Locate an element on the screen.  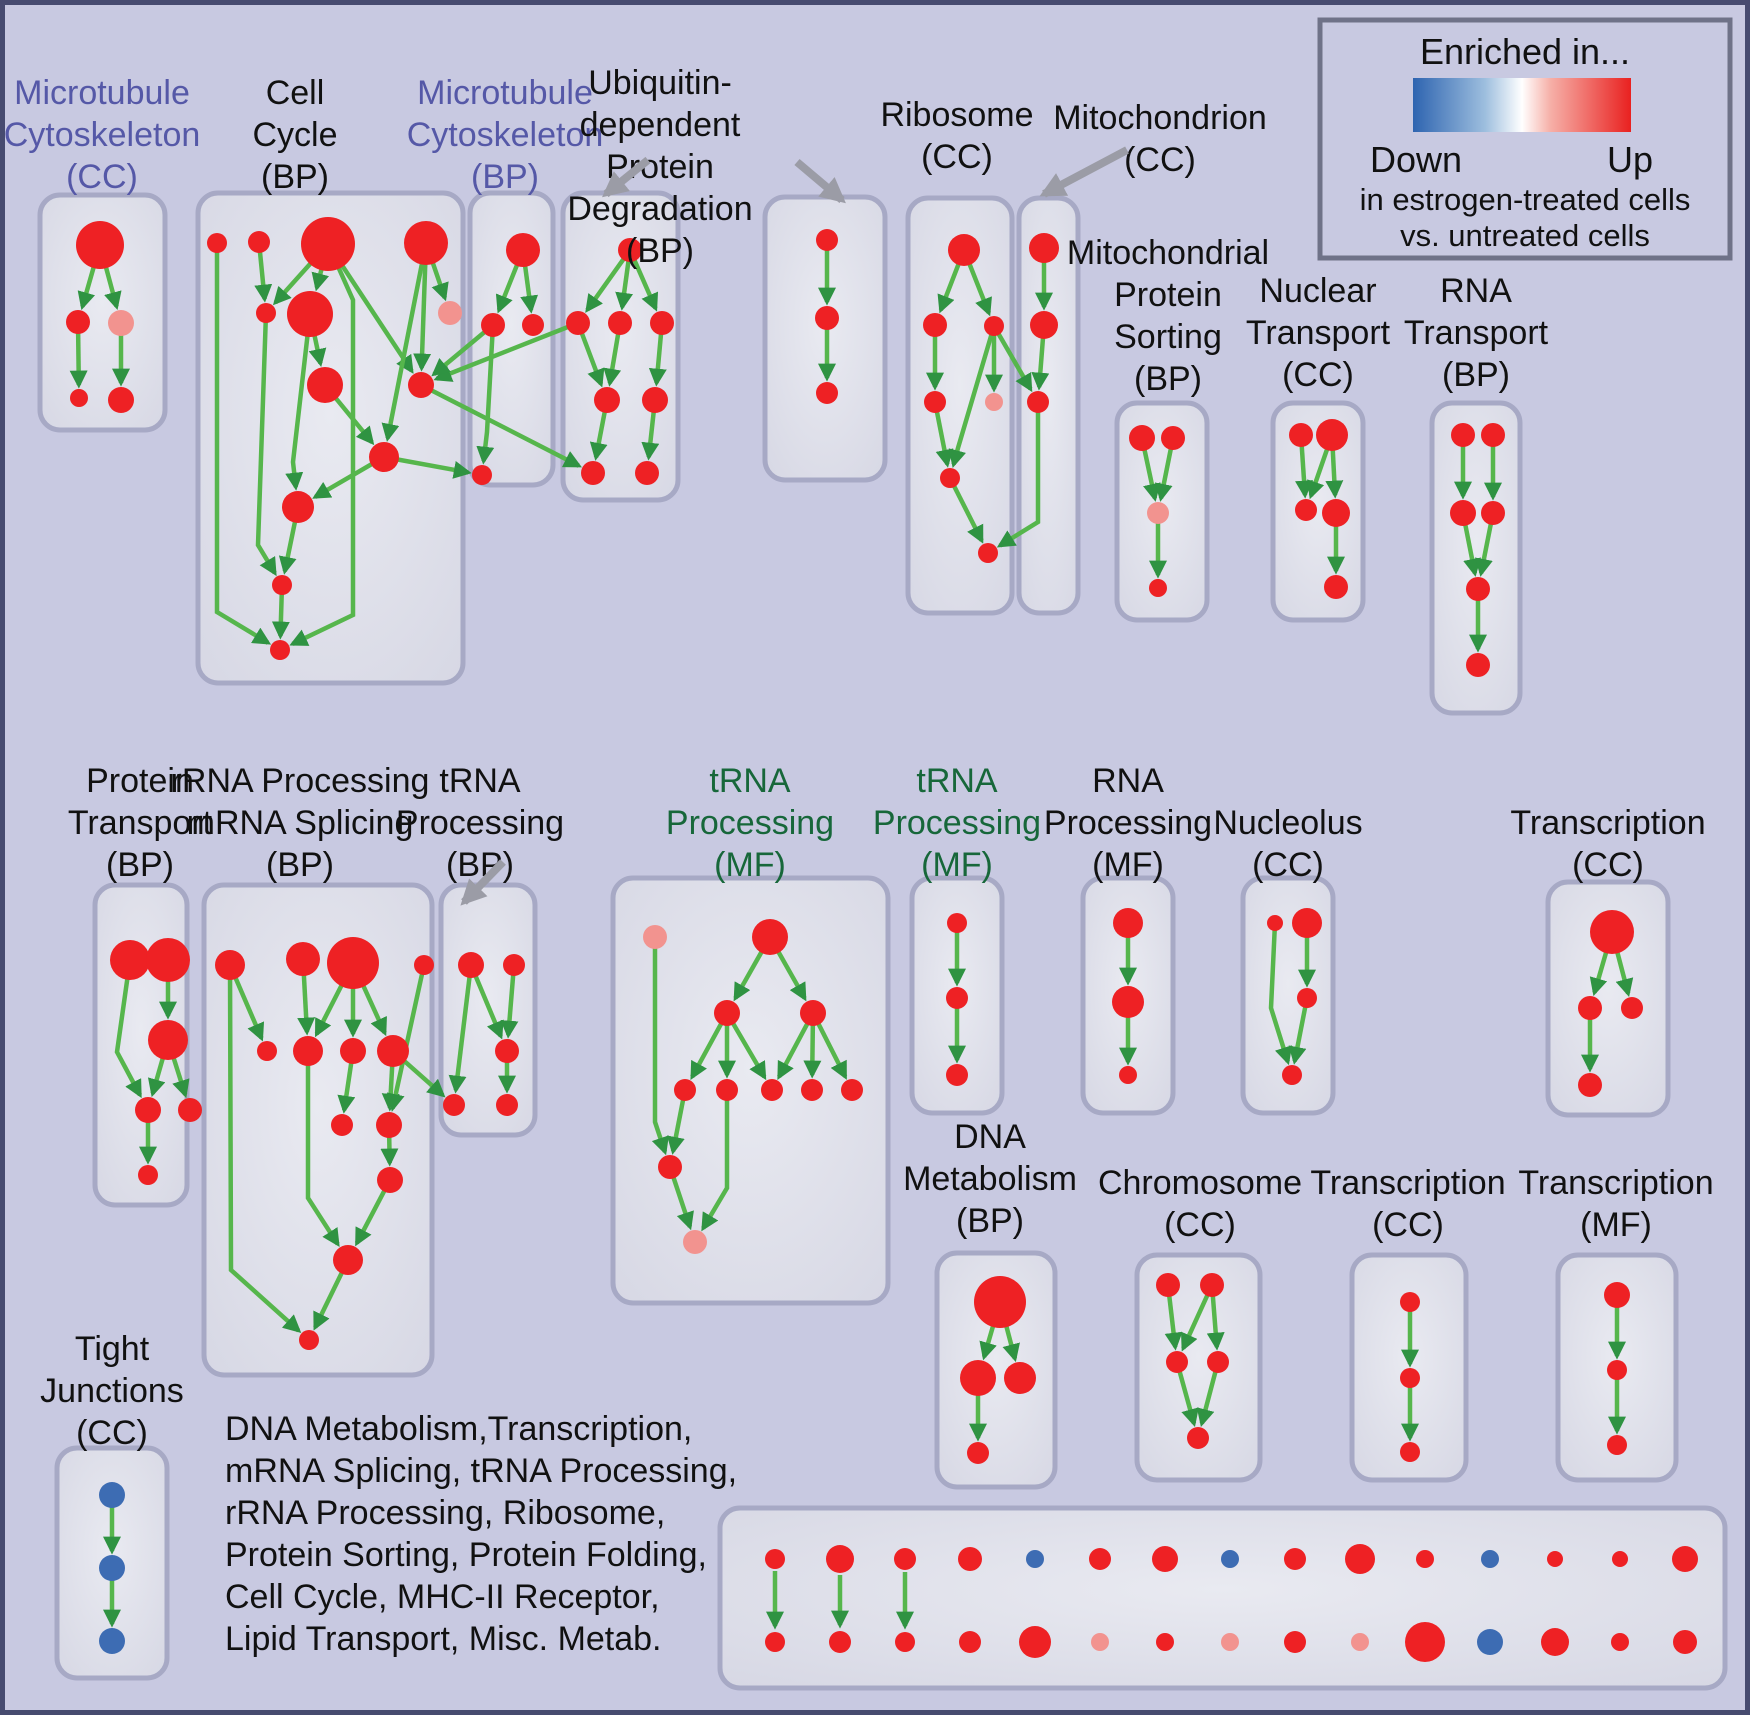
node-tn2-red is located at coordinates (957, 998).